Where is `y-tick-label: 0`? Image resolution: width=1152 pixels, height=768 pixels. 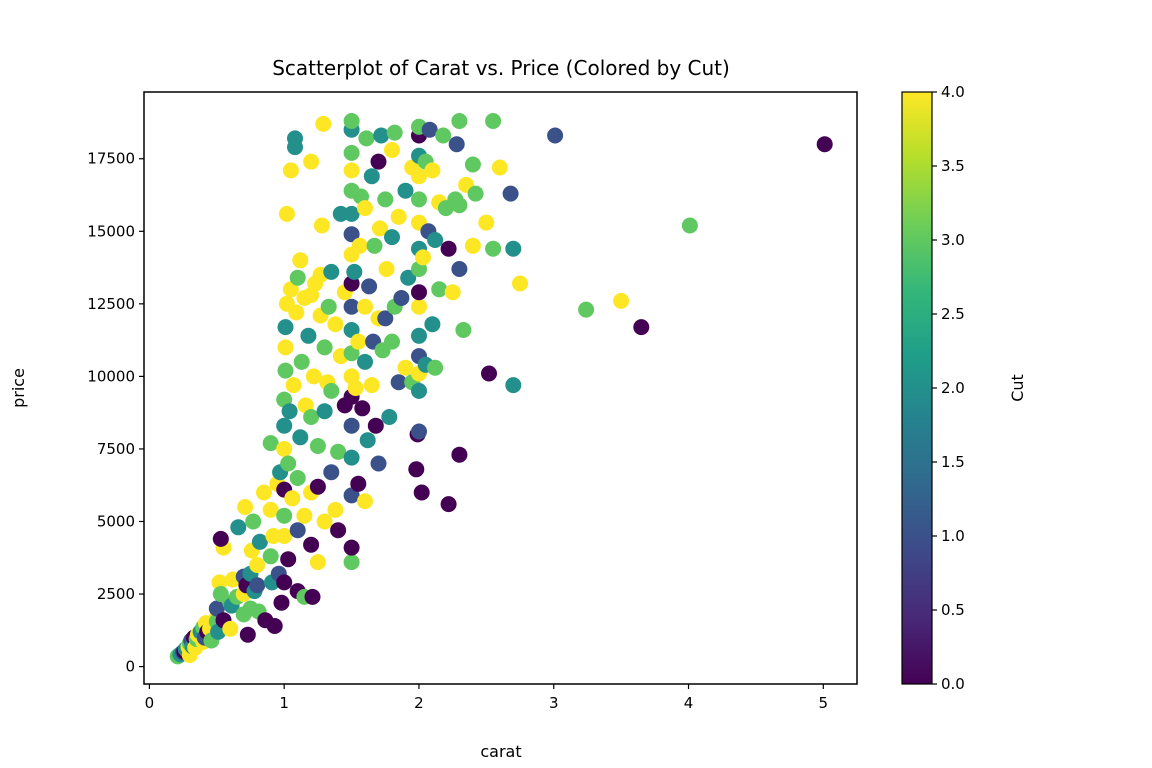 y-tick-label: 0 is located at coordinates (130, 667).